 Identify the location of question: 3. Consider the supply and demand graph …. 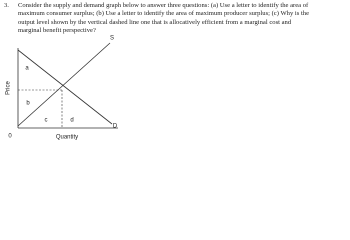
(176, 19).